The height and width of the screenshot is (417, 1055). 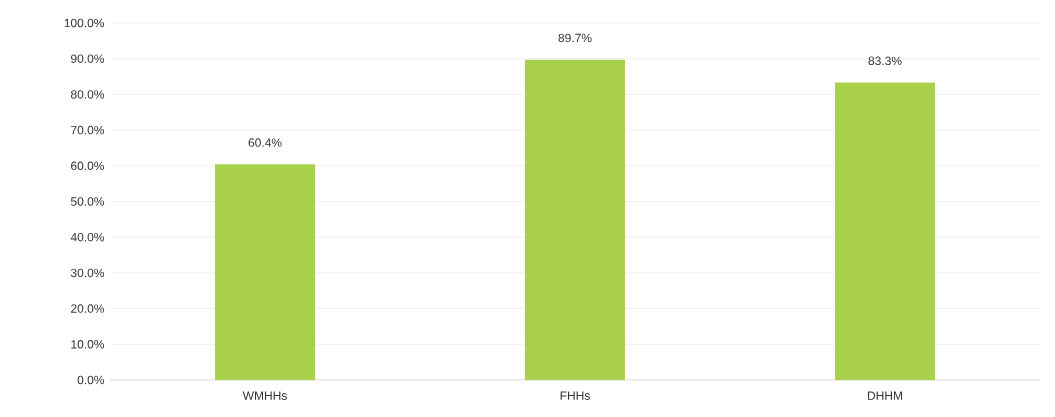 I want to click on y-tick-label: 90.0%, so click(x=88, y=58).